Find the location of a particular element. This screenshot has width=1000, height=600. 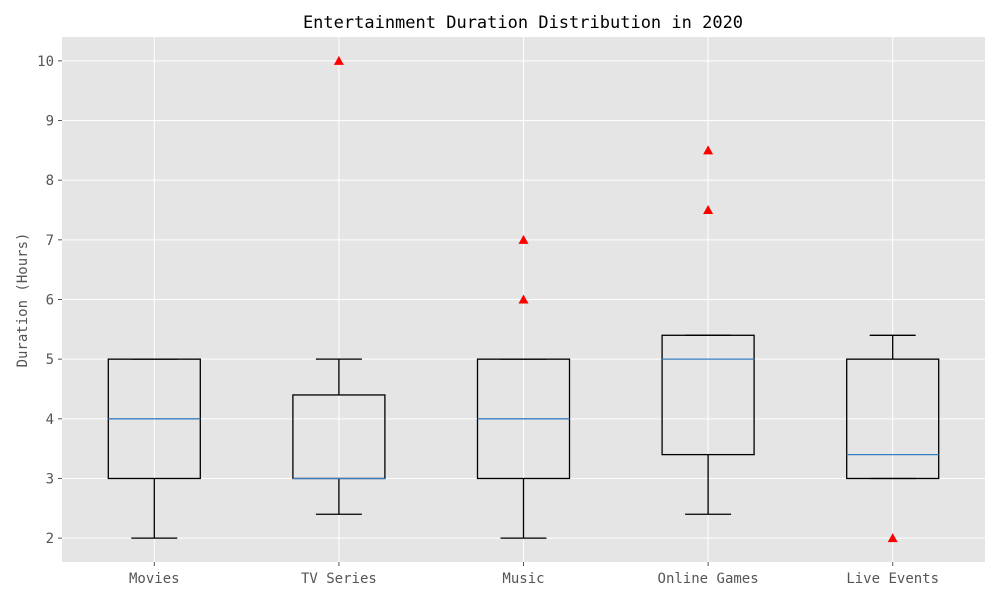

y-tick-label: 7 is located at coordinates (50, 241).